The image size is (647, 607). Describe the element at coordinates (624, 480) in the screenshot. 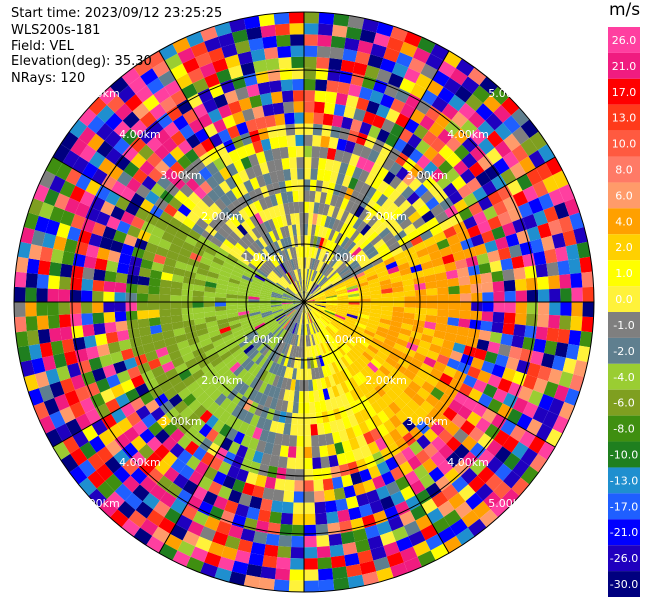

I see `colorbar-tick-label: -13.0` at that location.